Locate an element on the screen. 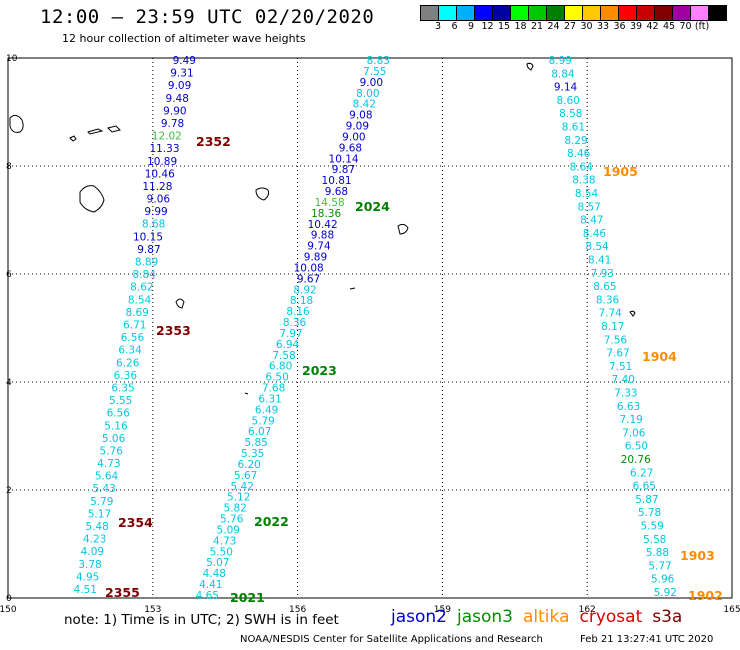 The height and width of the screenshot is (650, 740). wave-height-value: 8.47 is located at coordinates (591, 221).